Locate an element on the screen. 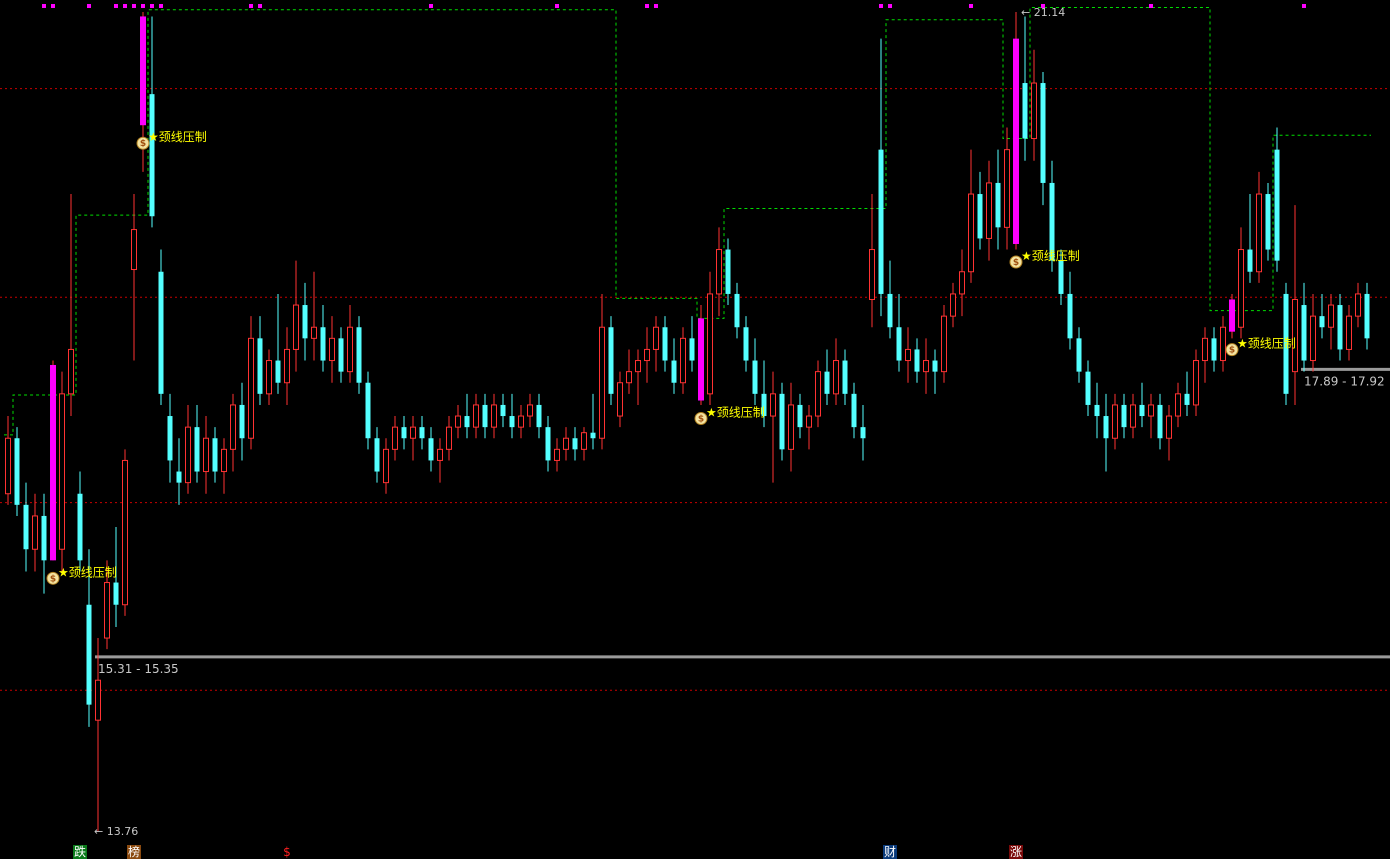  low-price-marker: ← 13.76 is located at coordinates (116, 831).